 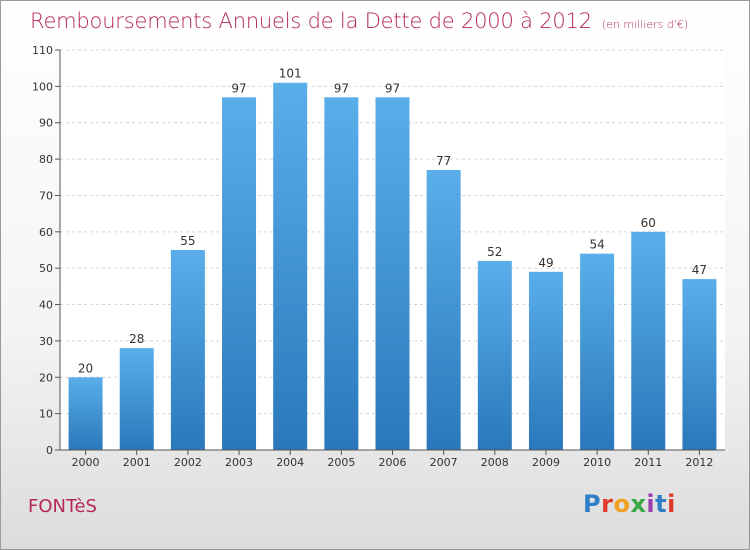 I want to click on chart-subtitle: (en milliers d'€), so click(x=645, y=24).